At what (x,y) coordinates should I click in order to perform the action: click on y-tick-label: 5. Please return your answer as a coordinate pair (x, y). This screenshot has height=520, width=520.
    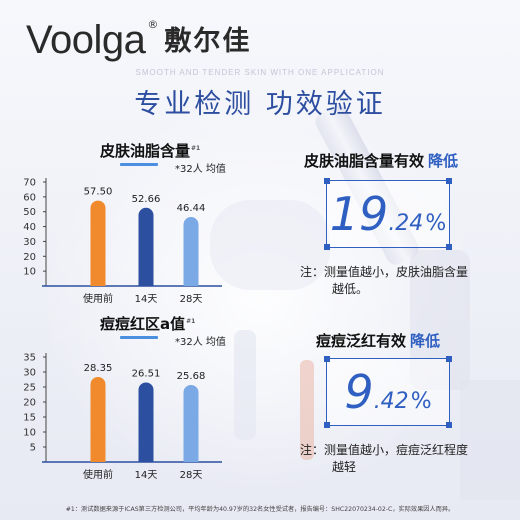
    Looking at the image, I should click on (33, 448).